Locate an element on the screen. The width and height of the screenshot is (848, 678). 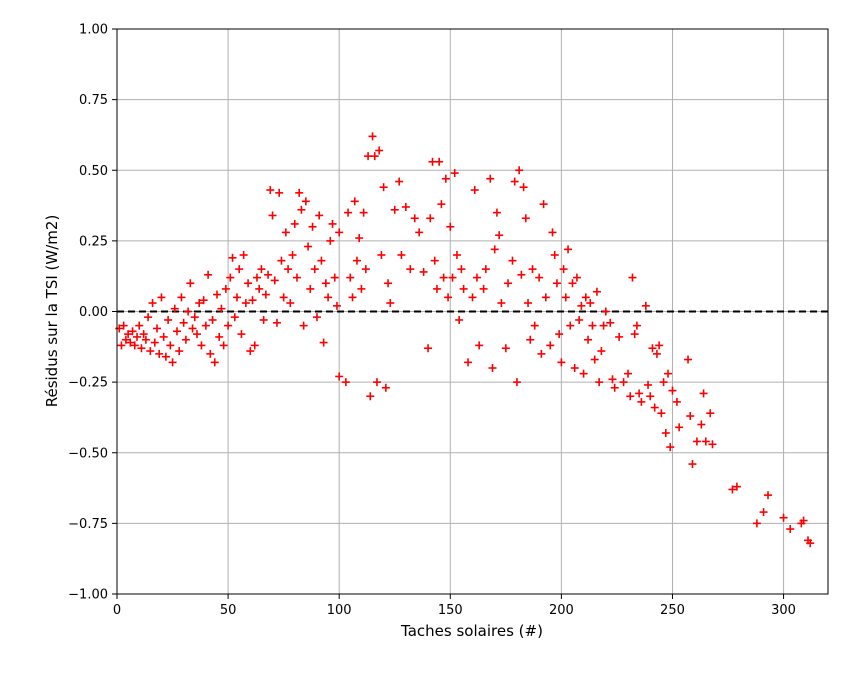
x-tick-label: 200 is located at coordinates (561, 610).